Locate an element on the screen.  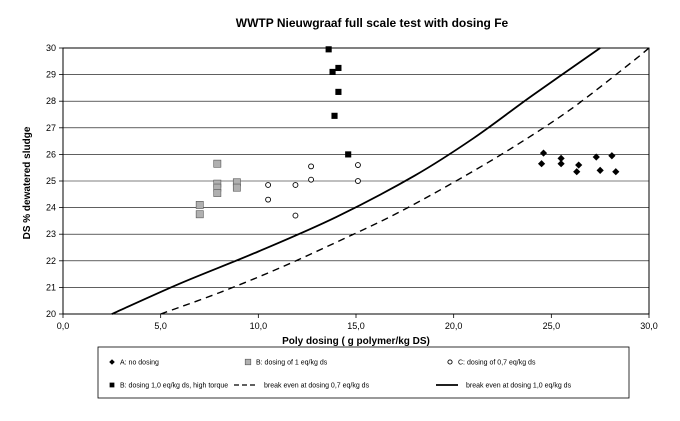
x-tick-label: 30,0 is located at coordinates (649, 326).